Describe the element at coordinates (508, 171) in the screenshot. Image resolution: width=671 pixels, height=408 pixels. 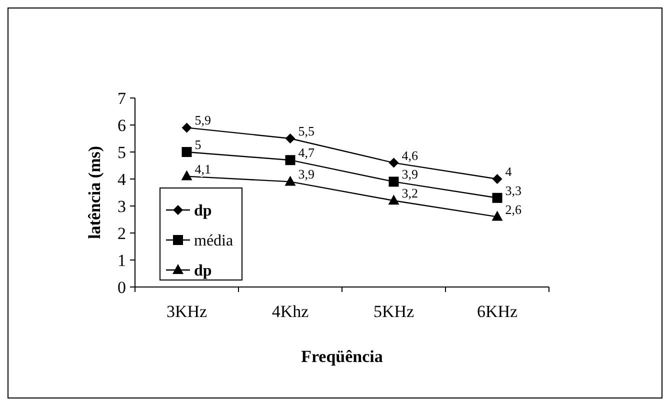
I see `data-label: 4` at that location.